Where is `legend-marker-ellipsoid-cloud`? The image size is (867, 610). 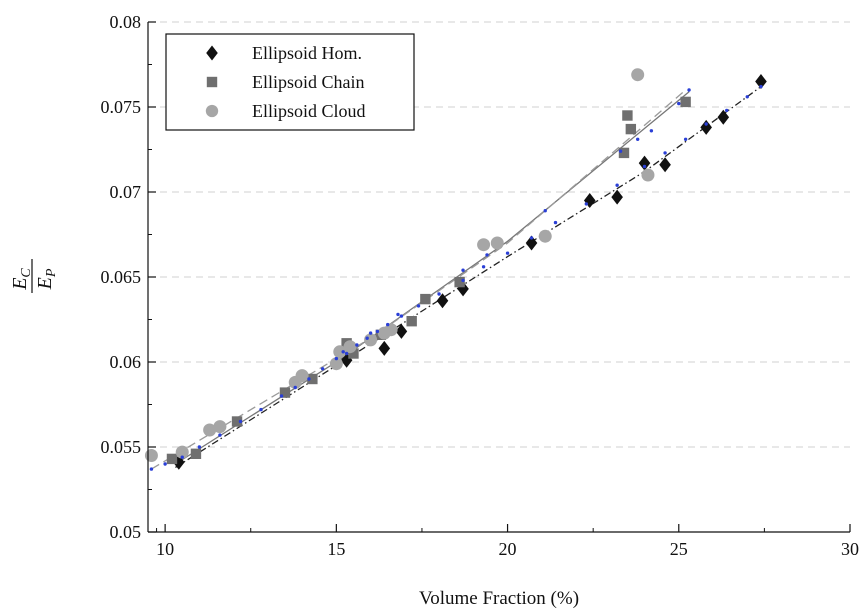
legend-marker-ellipsoid-cloud is located at coordinates (212, 111).